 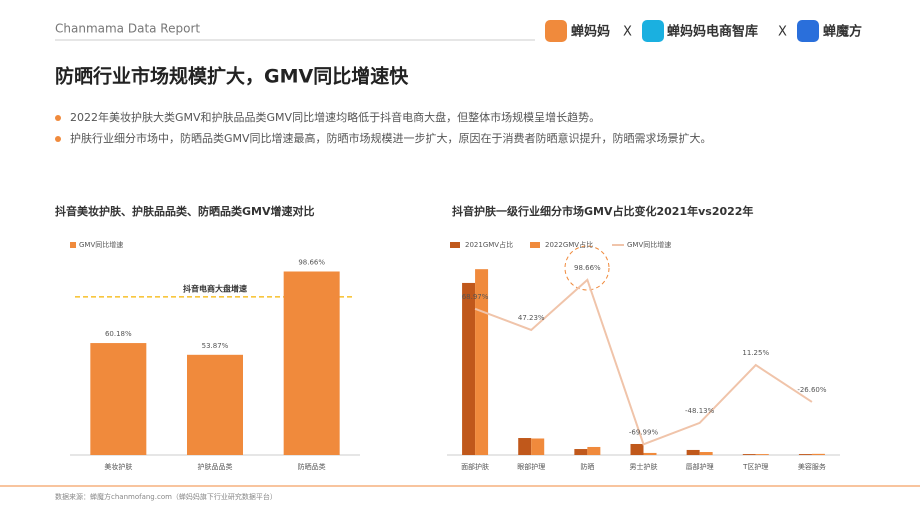 What do you see at coordinates (587, 466) in the screenshot?
I see `x-tick-label: 防晒` at bounding box center [587, 466].